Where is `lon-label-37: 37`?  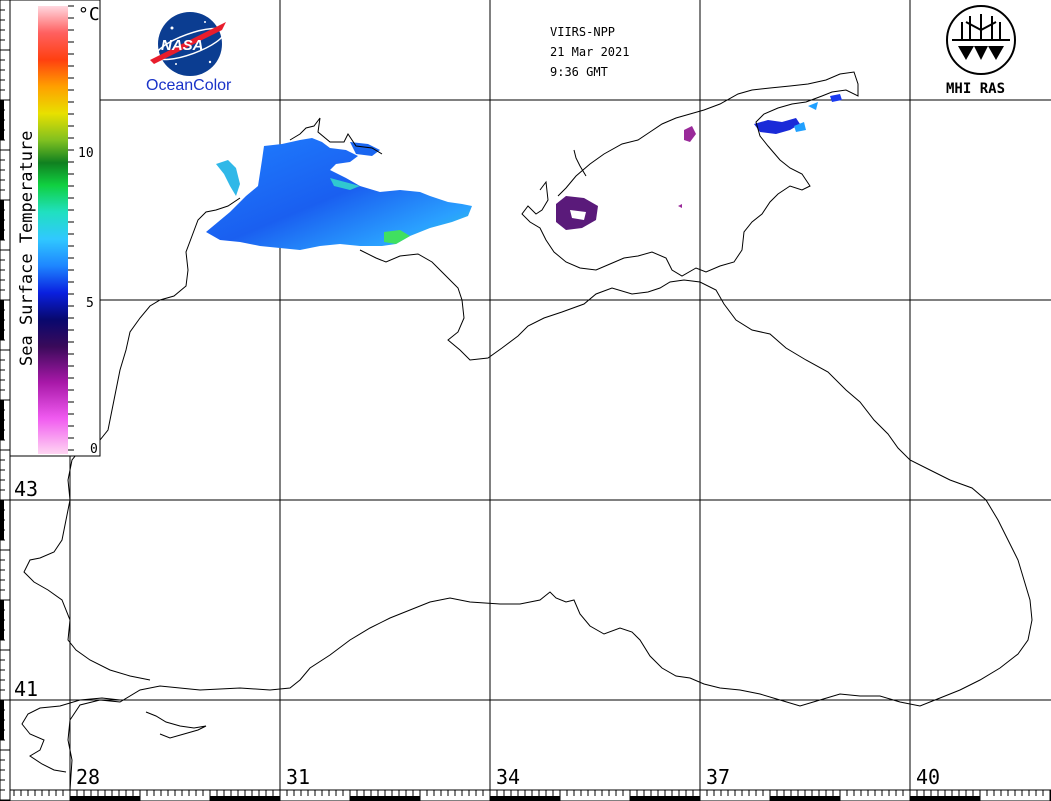 lon-label-37: 37 is located at coordinates (718, 777).